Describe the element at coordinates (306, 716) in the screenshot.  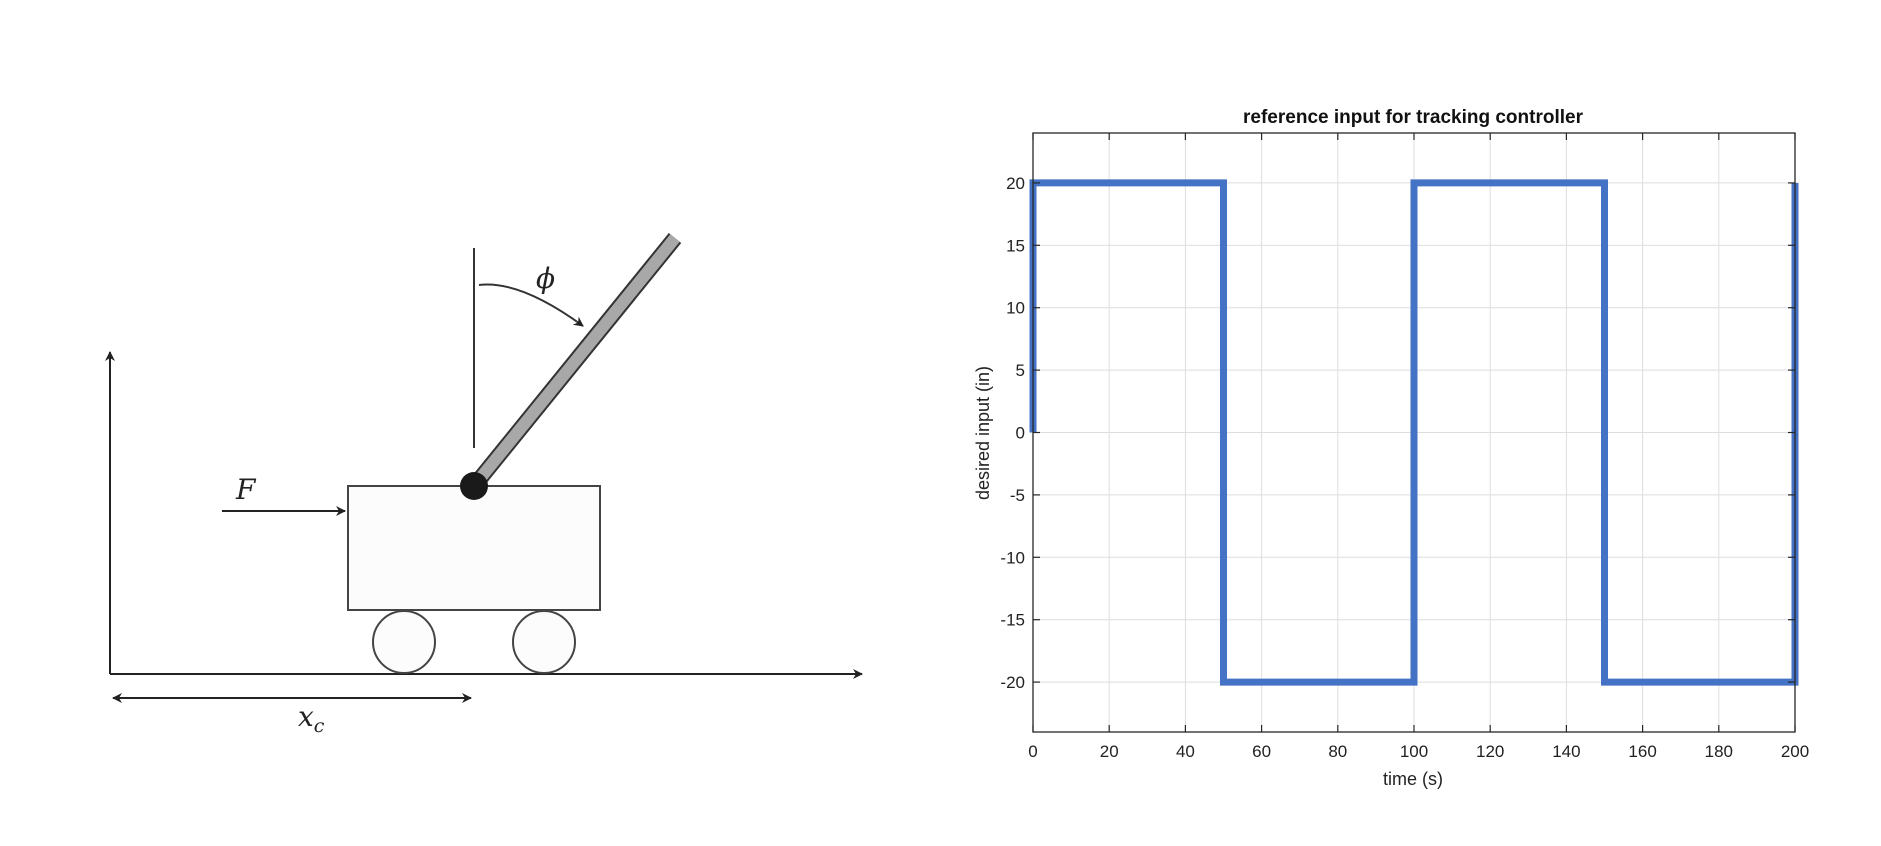
I see `position-label-main: x` at that location.